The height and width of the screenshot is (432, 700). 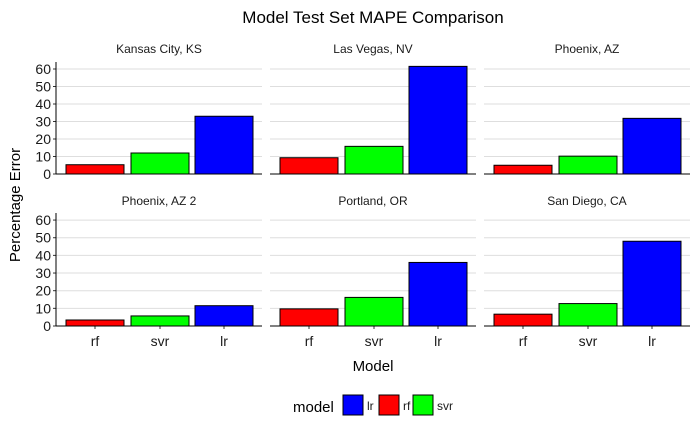 What do you see at coordinates (373, 108) in the screenshot?
I see `facet-panel: Las Vegas, NV` at bounding box center [373, 108].